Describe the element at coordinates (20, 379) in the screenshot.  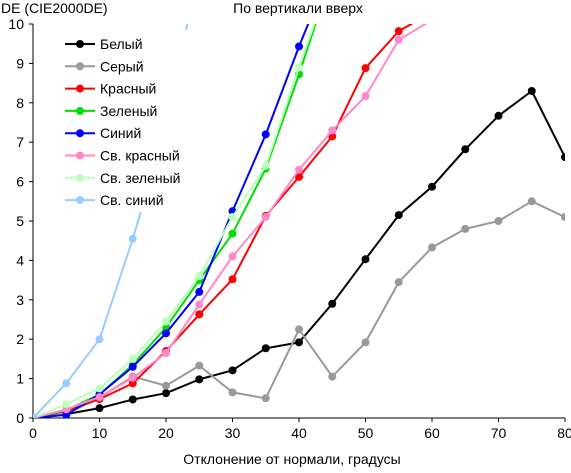
I see `y-tick-label: 1` at that location.